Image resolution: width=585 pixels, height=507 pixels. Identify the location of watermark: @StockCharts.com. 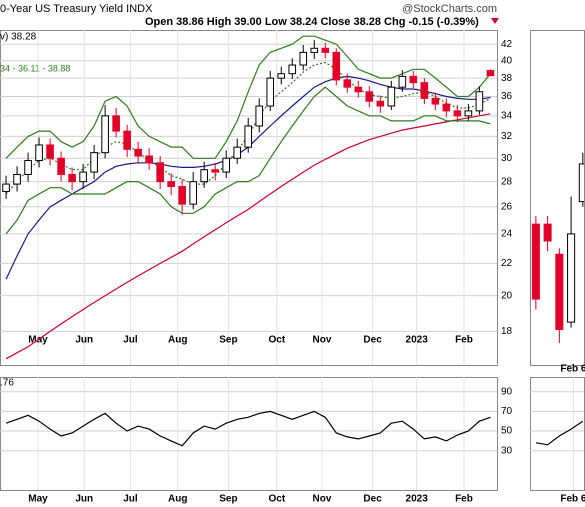
(449, 9).